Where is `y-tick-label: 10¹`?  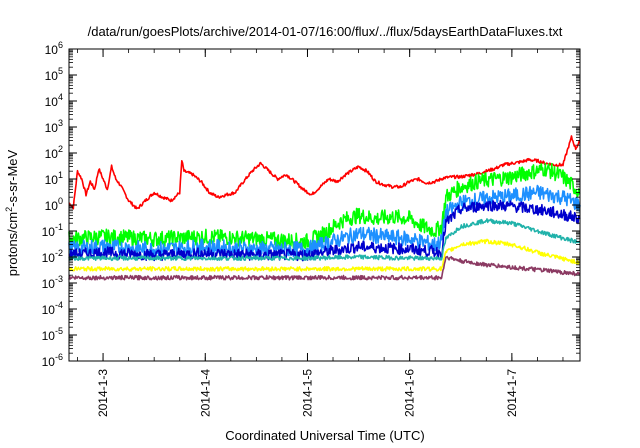
y-tick-label: 10¹ is located at coordinates (54, 178).